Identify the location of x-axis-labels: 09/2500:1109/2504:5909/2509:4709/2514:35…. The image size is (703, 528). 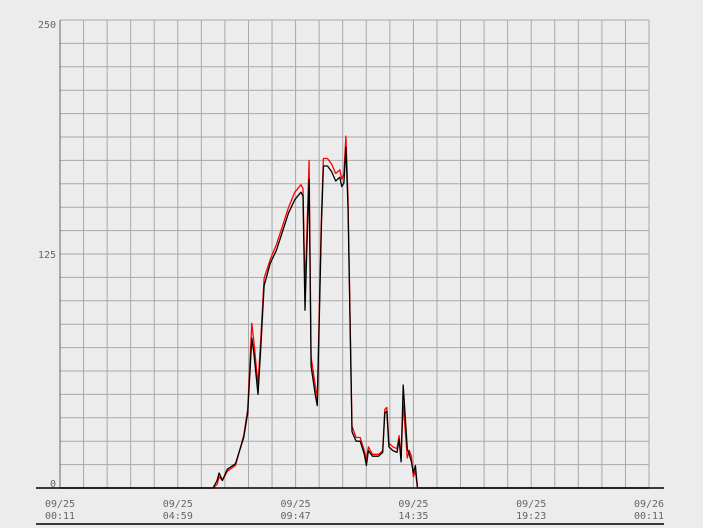
(354, 510).